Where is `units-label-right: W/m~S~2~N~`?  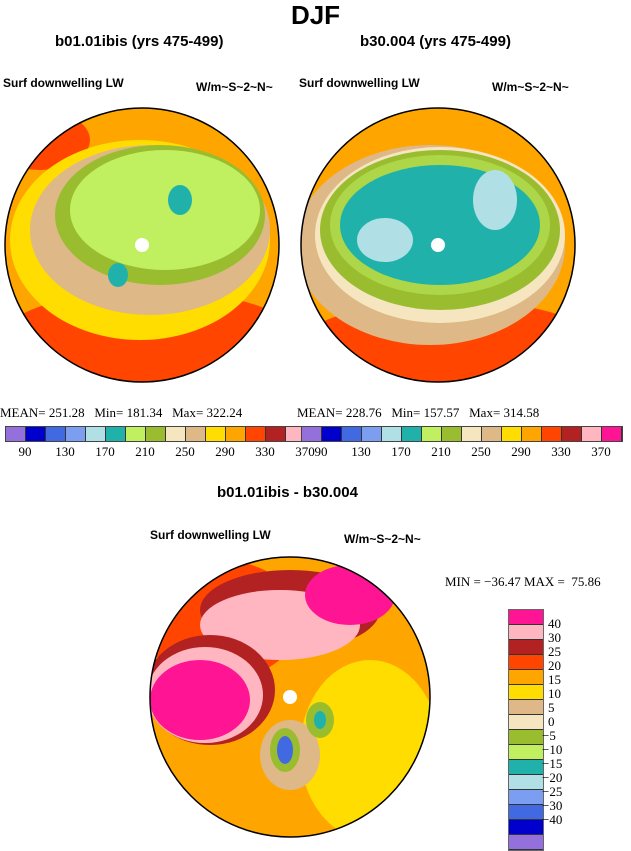
units-label-right: W/m~S~2~N~ is located at coordinates (530, 87).